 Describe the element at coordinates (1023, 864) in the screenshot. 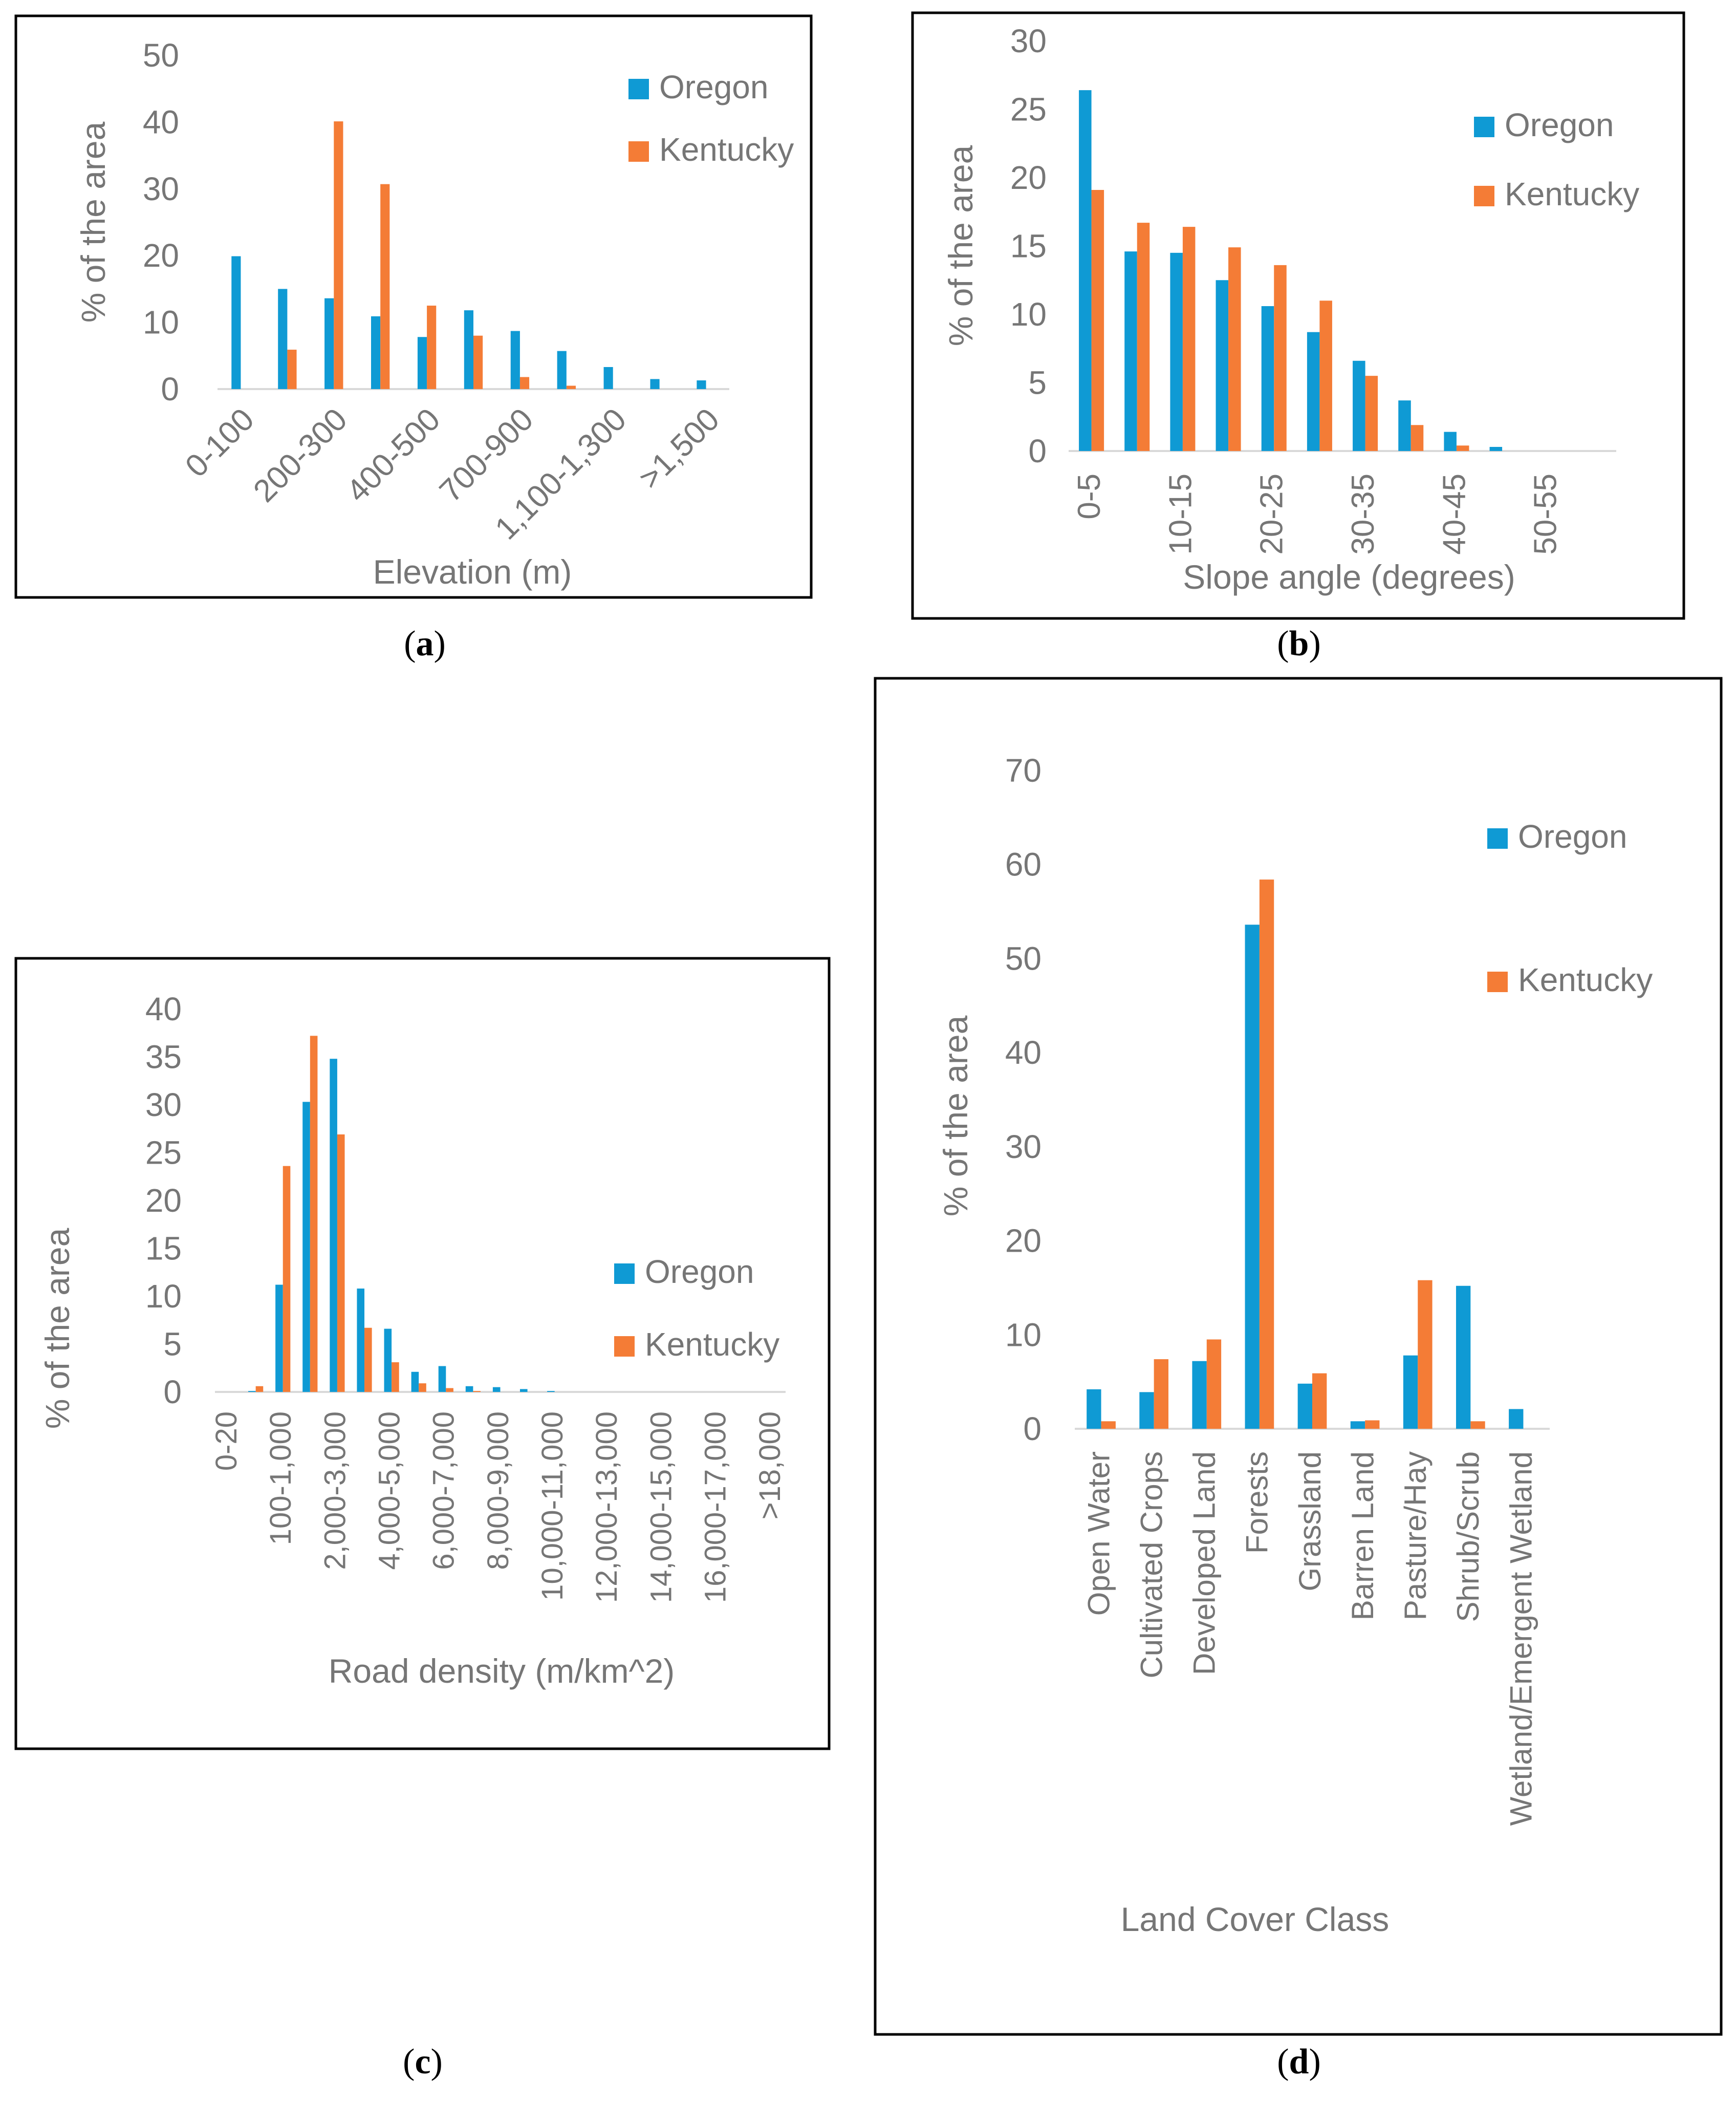

I see `y-tick-label: 60` at that location.